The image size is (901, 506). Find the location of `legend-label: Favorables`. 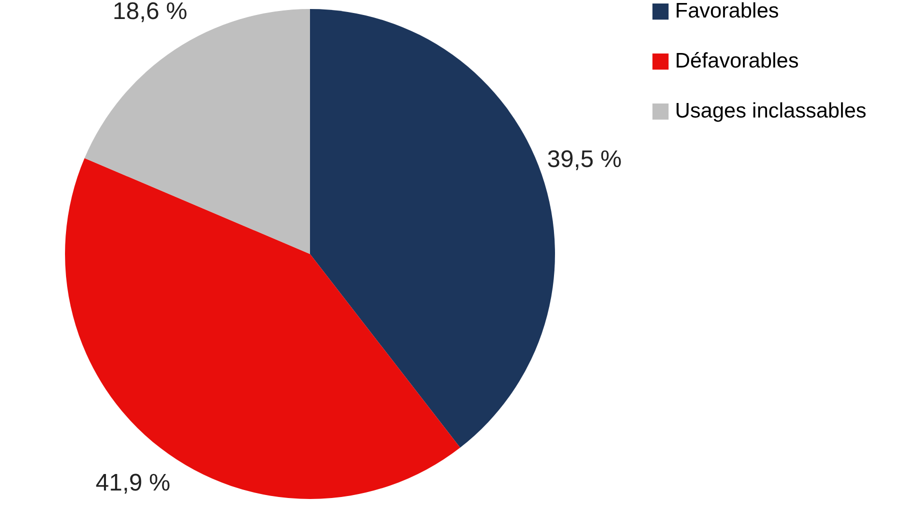

legend-label: Favorables is located at coordinates (727, 11).